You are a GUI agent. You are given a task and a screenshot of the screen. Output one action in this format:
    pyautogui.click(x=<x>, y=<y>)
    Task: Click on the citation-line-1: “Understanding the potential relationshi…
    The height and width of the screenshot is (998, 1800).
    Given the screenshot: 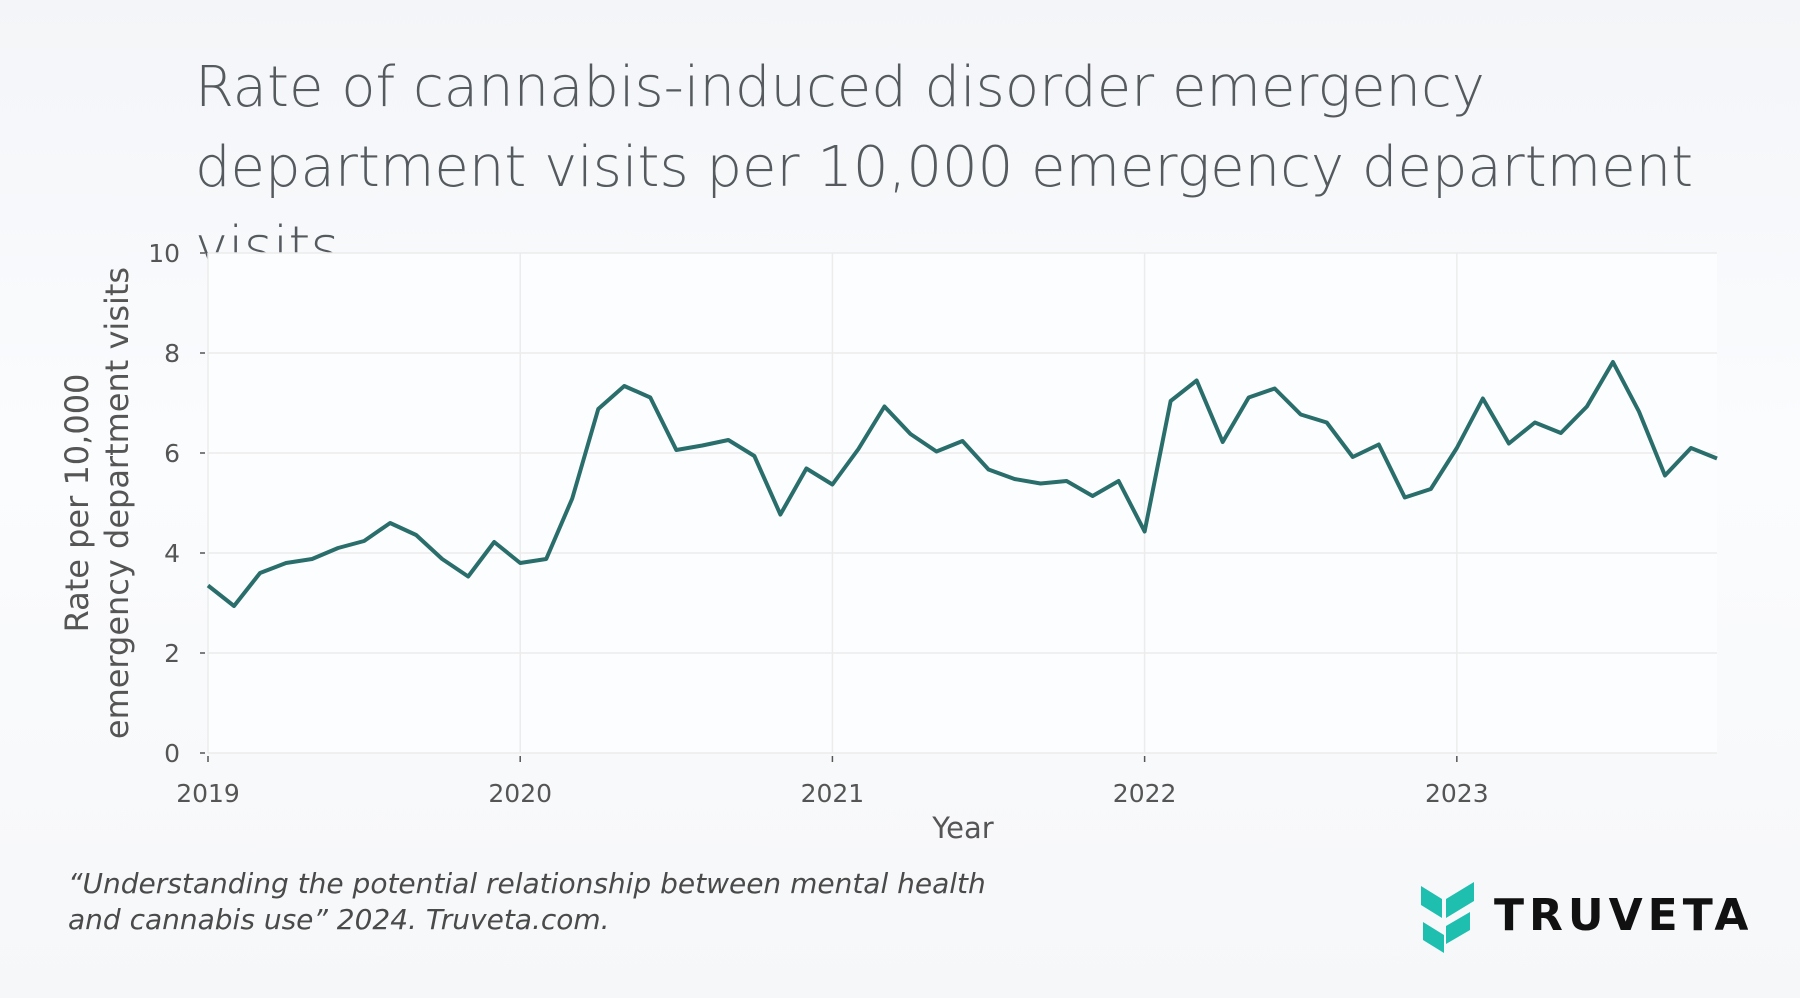 What is the action you would take?
    pyautogui.click(x=527, y=883)
    